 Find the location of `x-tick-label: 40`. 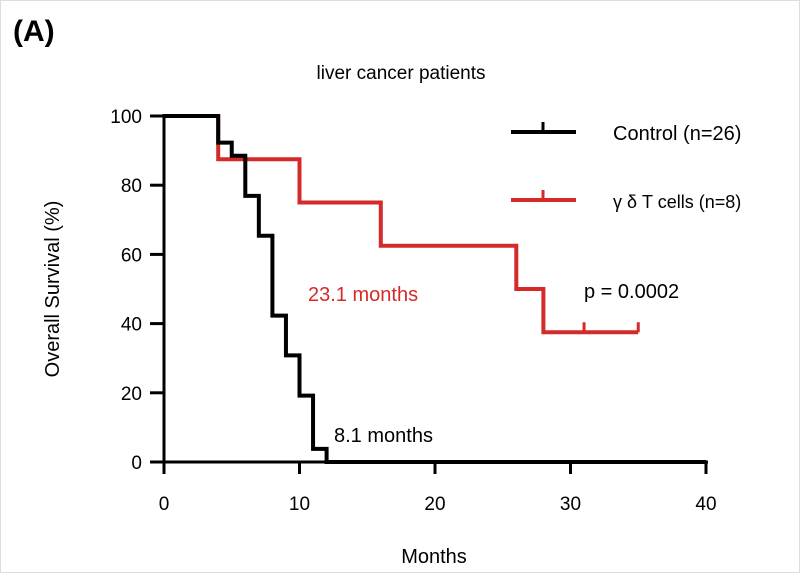

x-tick-label: 40 is located at coordinates (705, 504).